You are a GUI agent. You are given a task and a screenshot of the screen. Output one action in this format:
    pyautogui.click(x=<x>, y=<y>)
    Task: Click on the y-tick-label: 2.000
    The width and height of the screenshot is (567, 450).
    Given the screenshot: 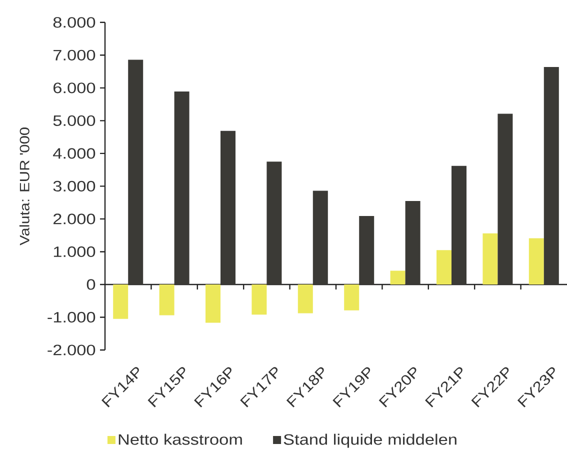 What is the action you would take?
    pyautogui.click(x=75, y=219)
    